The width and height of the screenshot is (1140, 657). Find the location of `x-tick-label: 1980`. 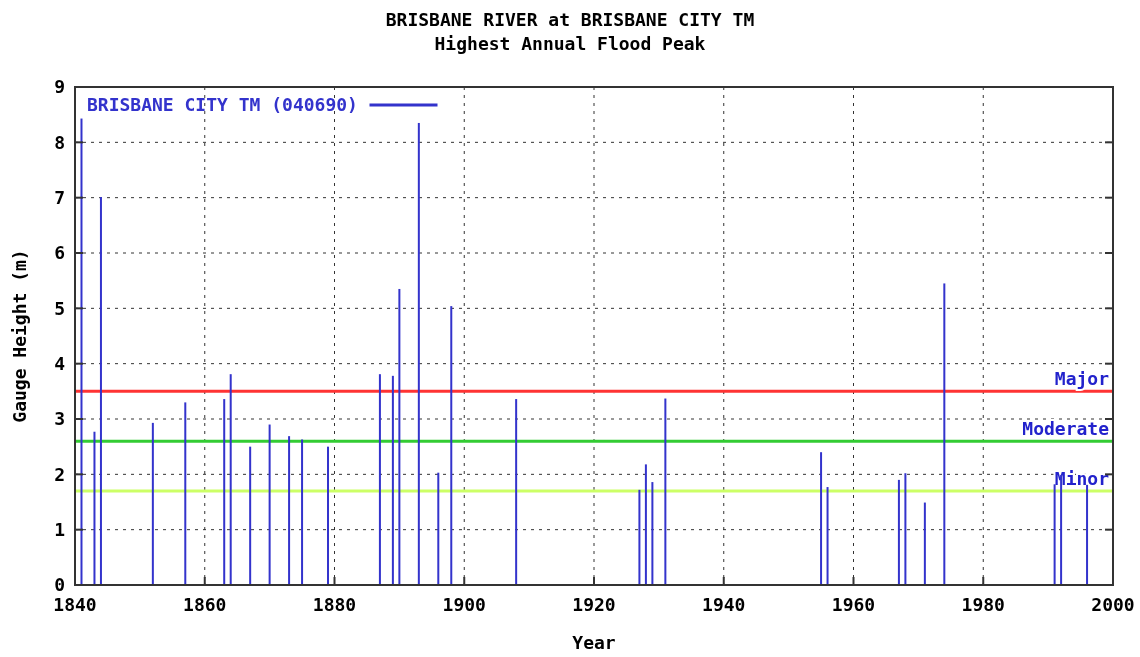

x-tick-label: 1980 is located at coordinates (983, 604).